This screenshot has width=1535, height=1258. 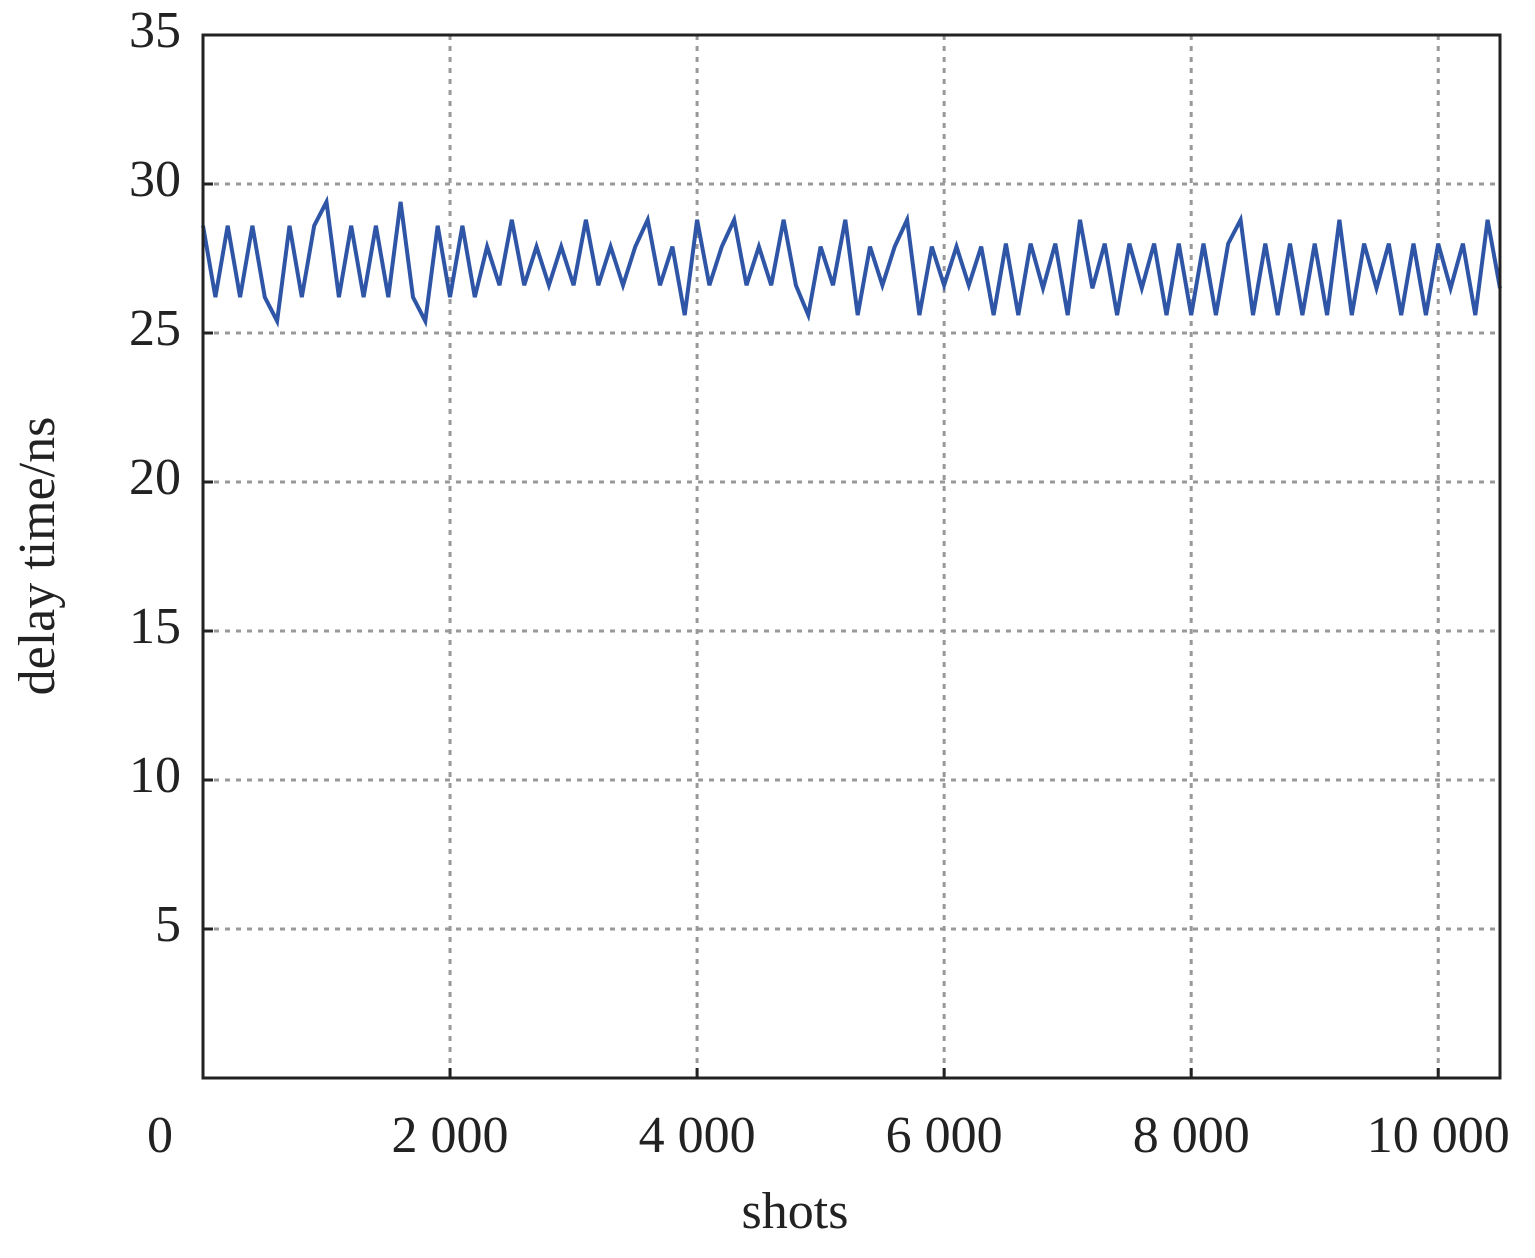 I want to click on y-tick-label: 25, so click(x=155, y=328).